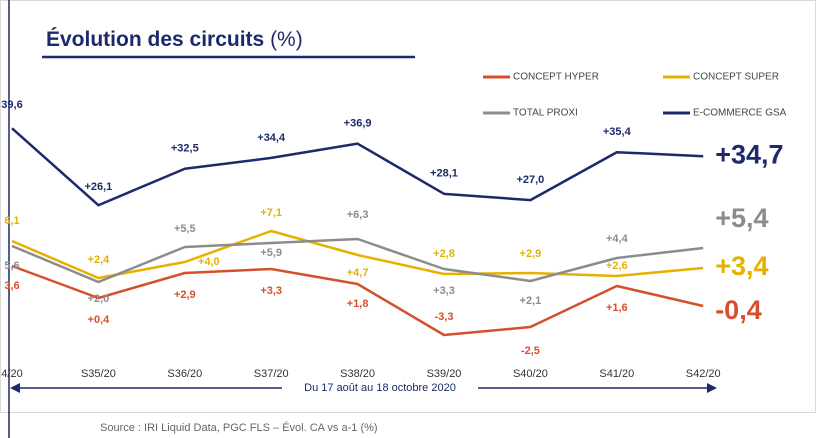 Image resolution: width=831 pixels, height=438 pixels. Describe the element at coordinates (271, 213) in the screenshot. I see `value-label: +7,1` at that location.